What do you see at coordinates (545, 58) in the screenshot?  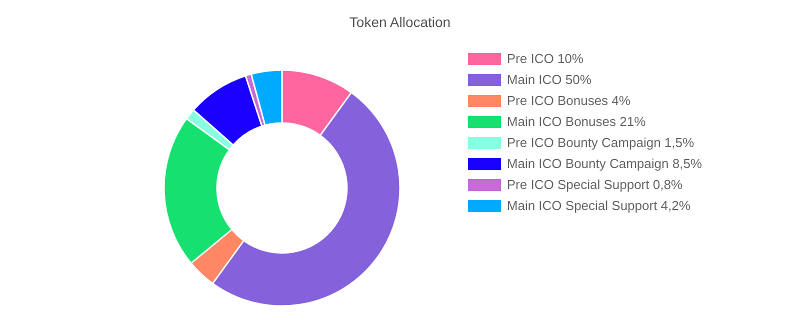 I see `legend-label: Pre ICO 10%` at bounding box center [545, 58].